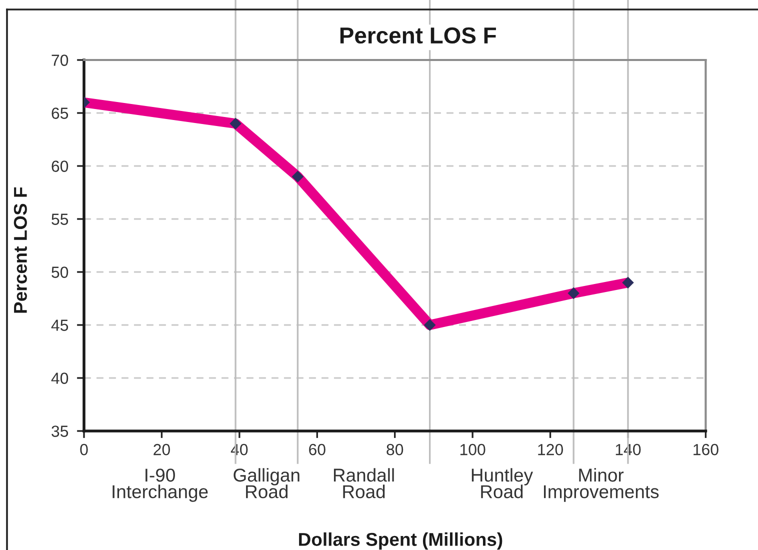  I want to click on x-tick-label: 140, so click(628, 450).